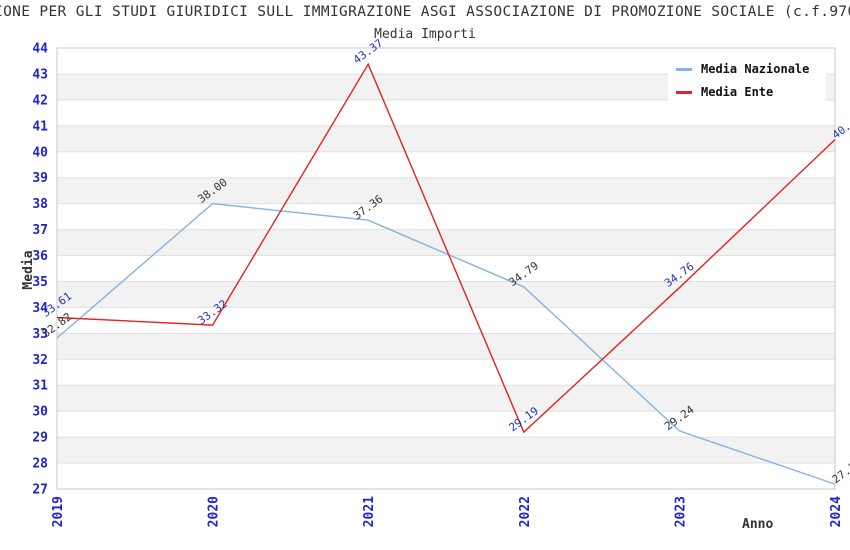 The width and height of the screenshot is (850, 550). I want to click on legend-line-swatch-red, so click(684, 92).